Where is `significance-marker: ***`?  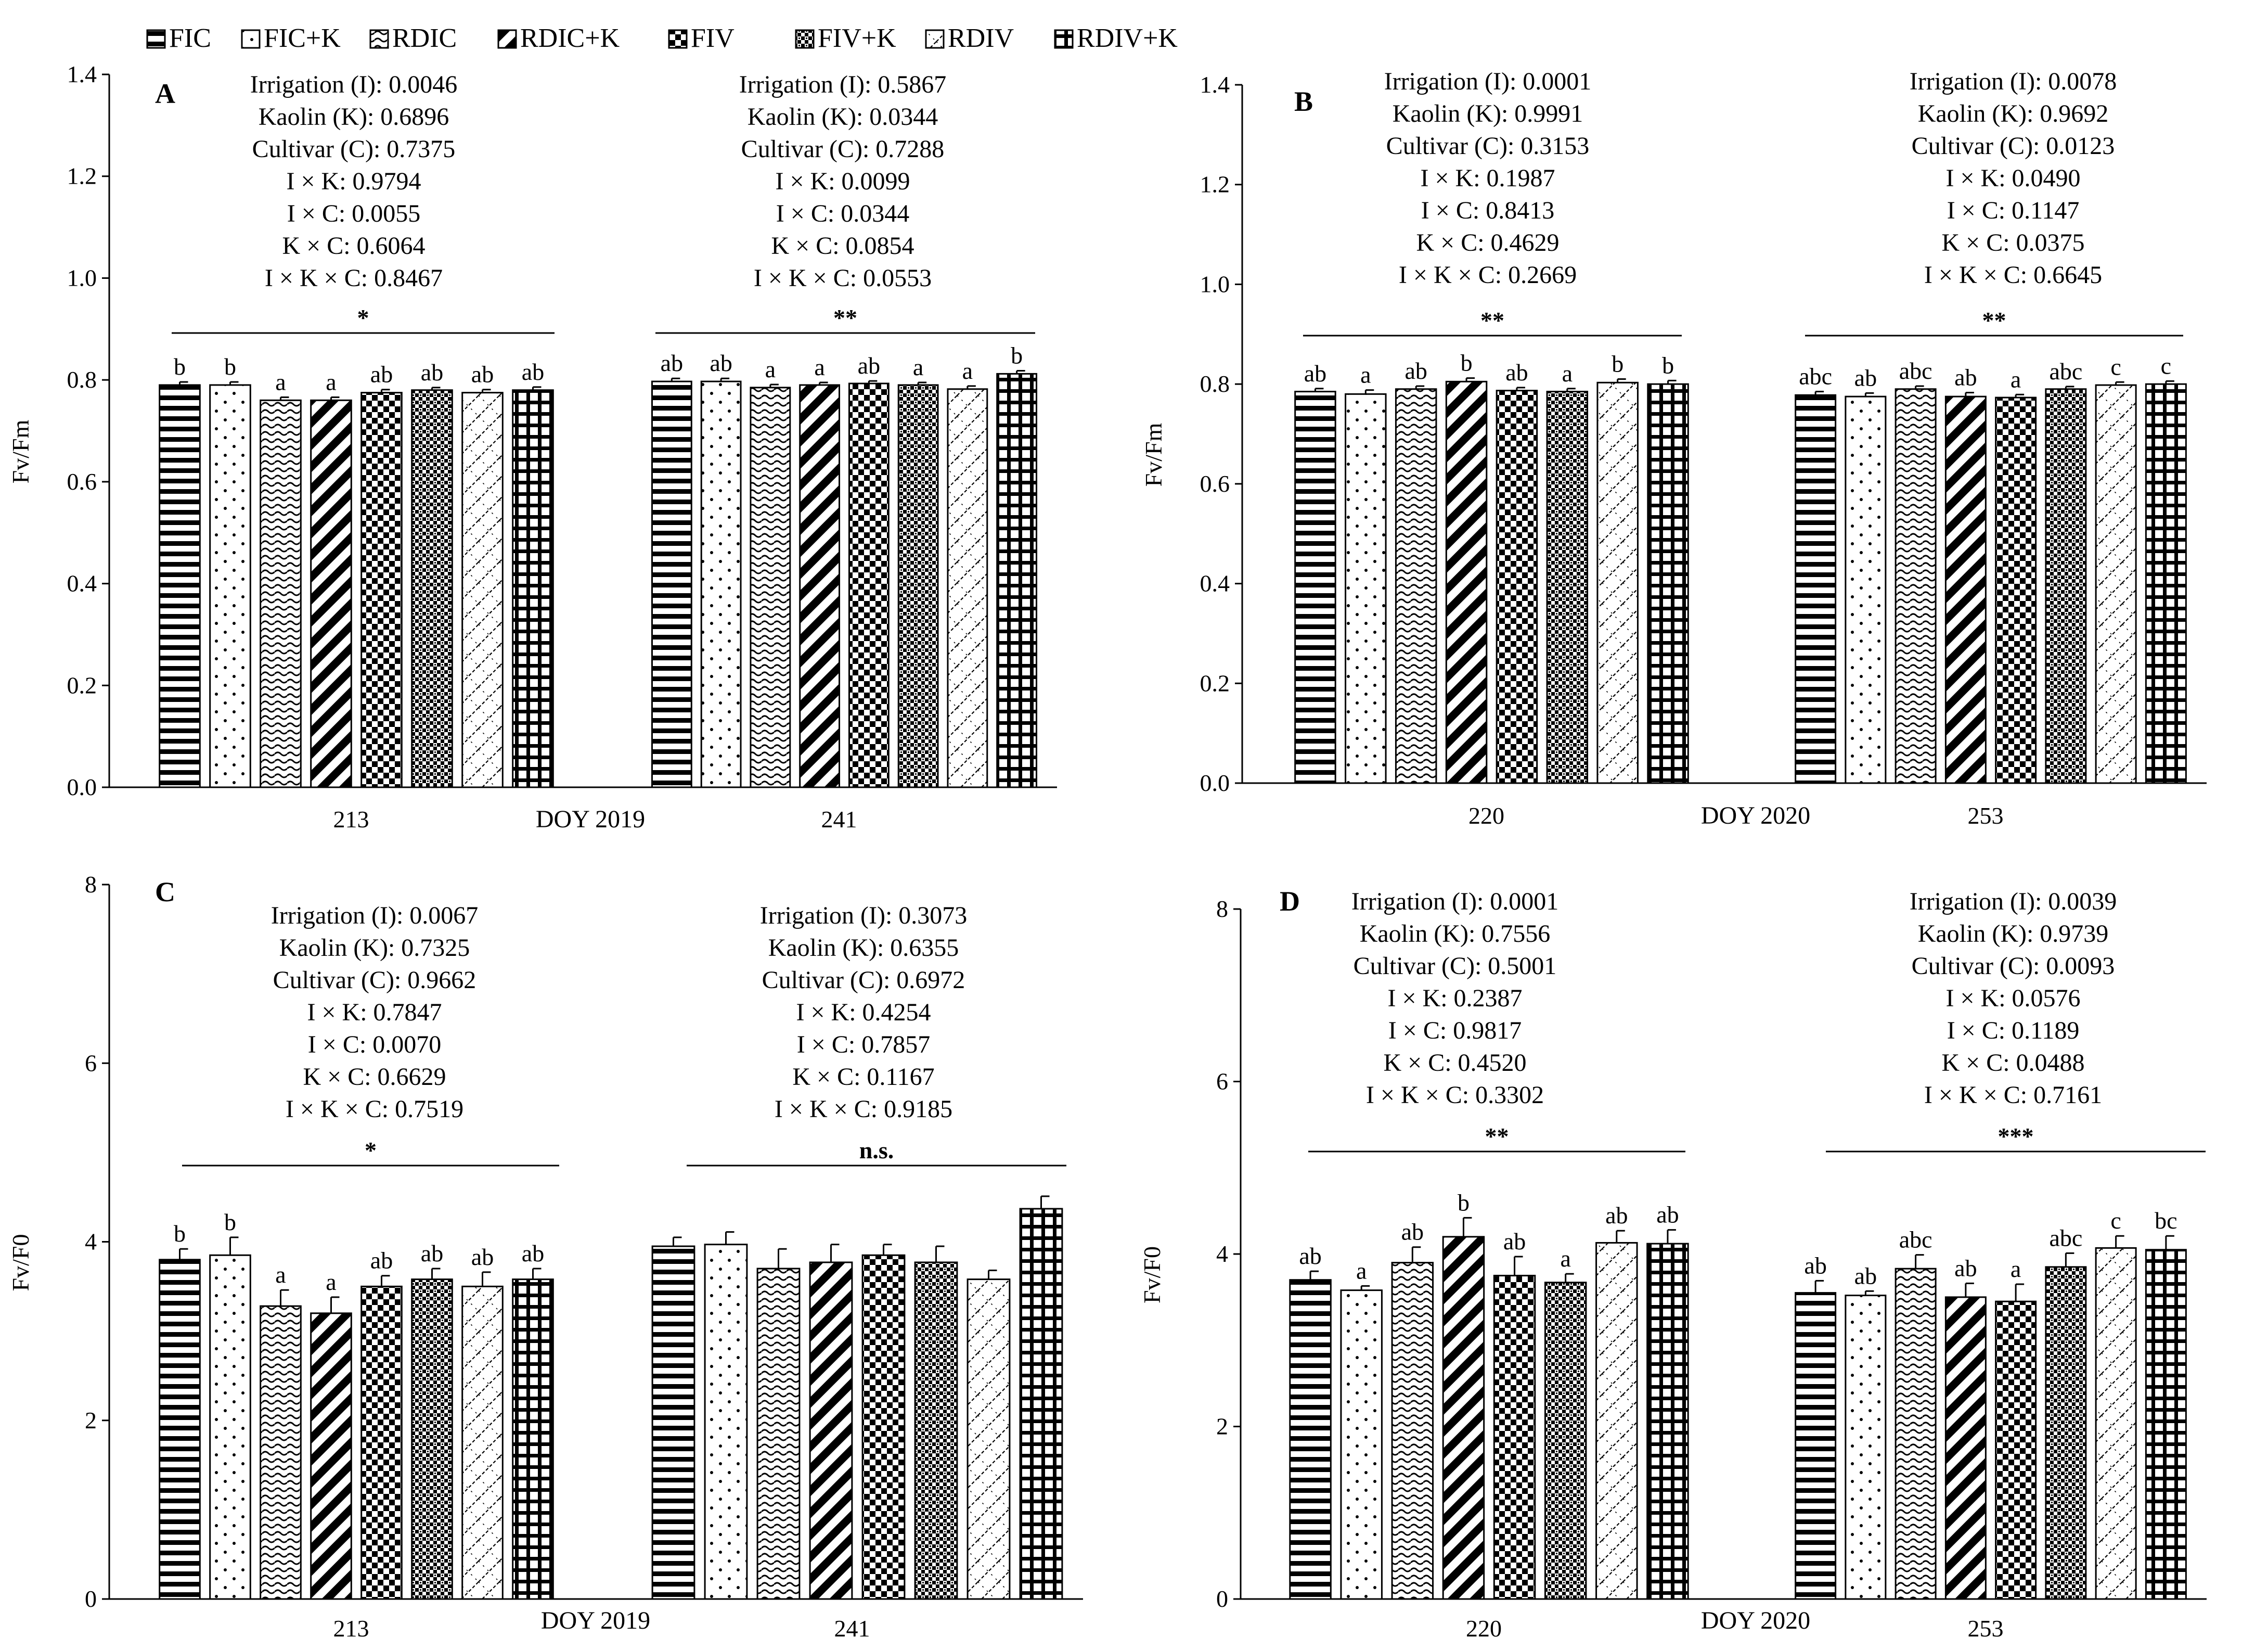 significance-marker: *** is located at coordinates (2016, 1136).